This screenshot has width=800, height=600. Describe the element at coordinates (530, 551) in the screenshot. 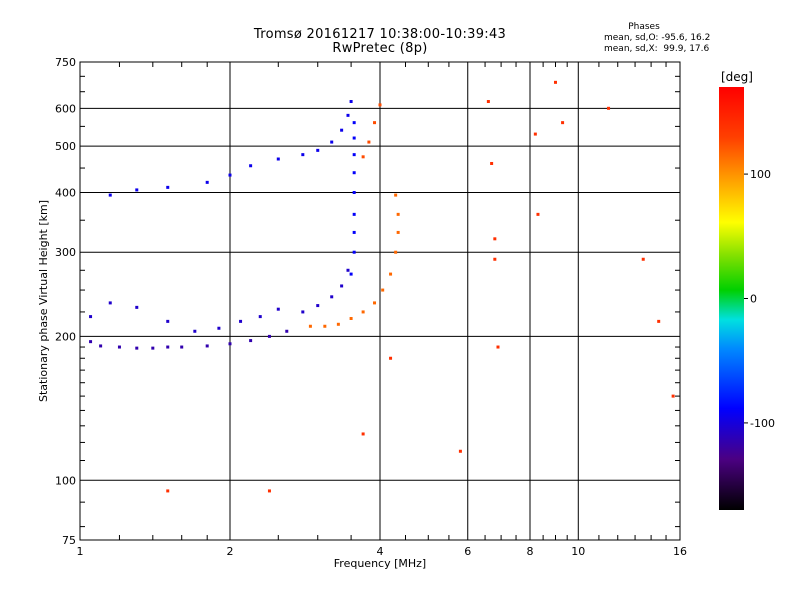

I see `x-tick-label: 8` at that location.